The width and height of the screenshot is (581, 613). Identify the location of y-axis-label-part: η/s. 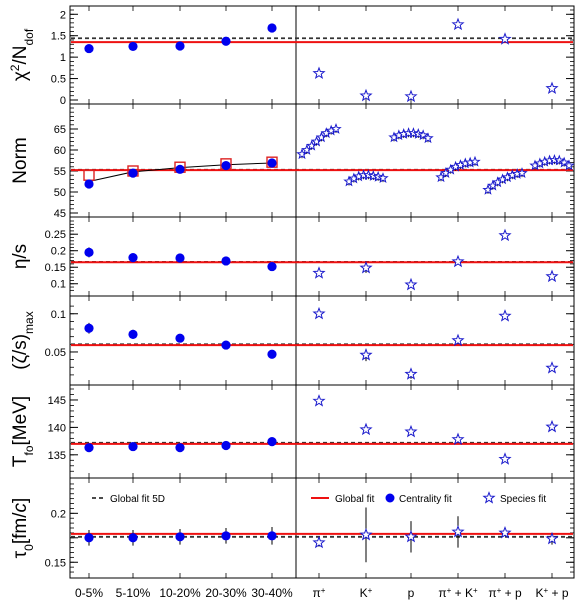
(20, 256).